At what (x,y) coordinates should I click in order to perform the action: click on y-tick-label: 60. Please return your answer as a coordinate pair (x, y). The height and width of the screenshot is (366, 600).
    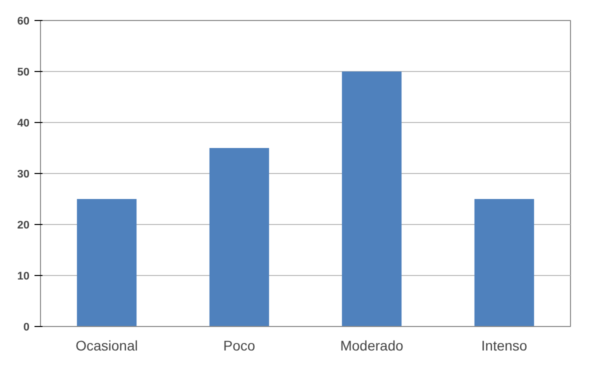
    Looking at the image, I should click on (23, 22).